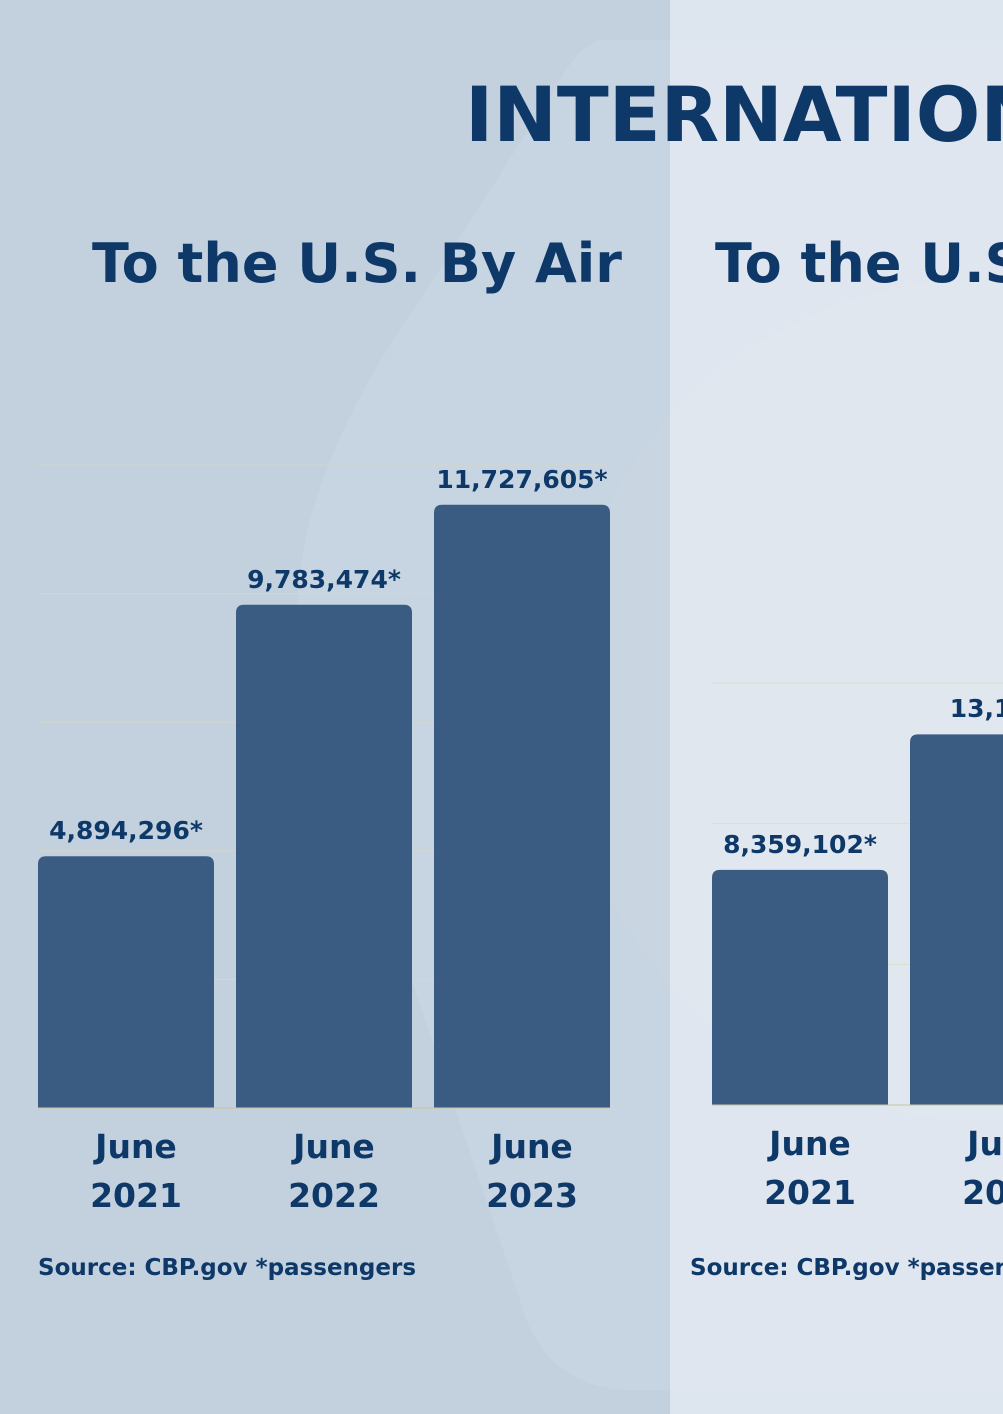 This screenshot has height=1414, width=1003. Describe the element at coordinates (734, 114) in the screenshot. I see `page-title: INTERNATION` at that location.